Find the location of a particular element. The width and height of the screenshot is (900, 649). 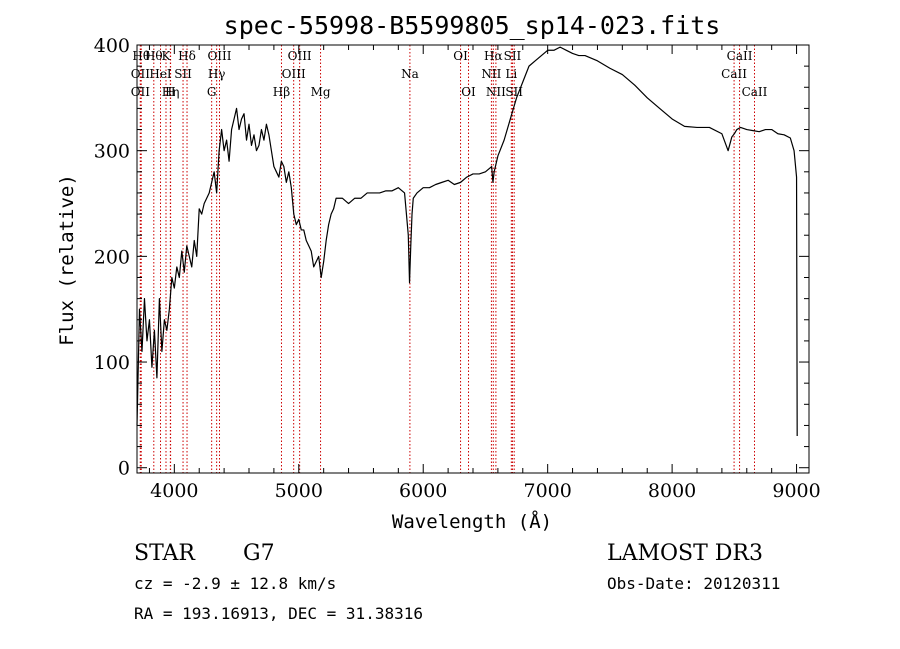

y-tick-label: 100 is located at coordinates (112, 363).